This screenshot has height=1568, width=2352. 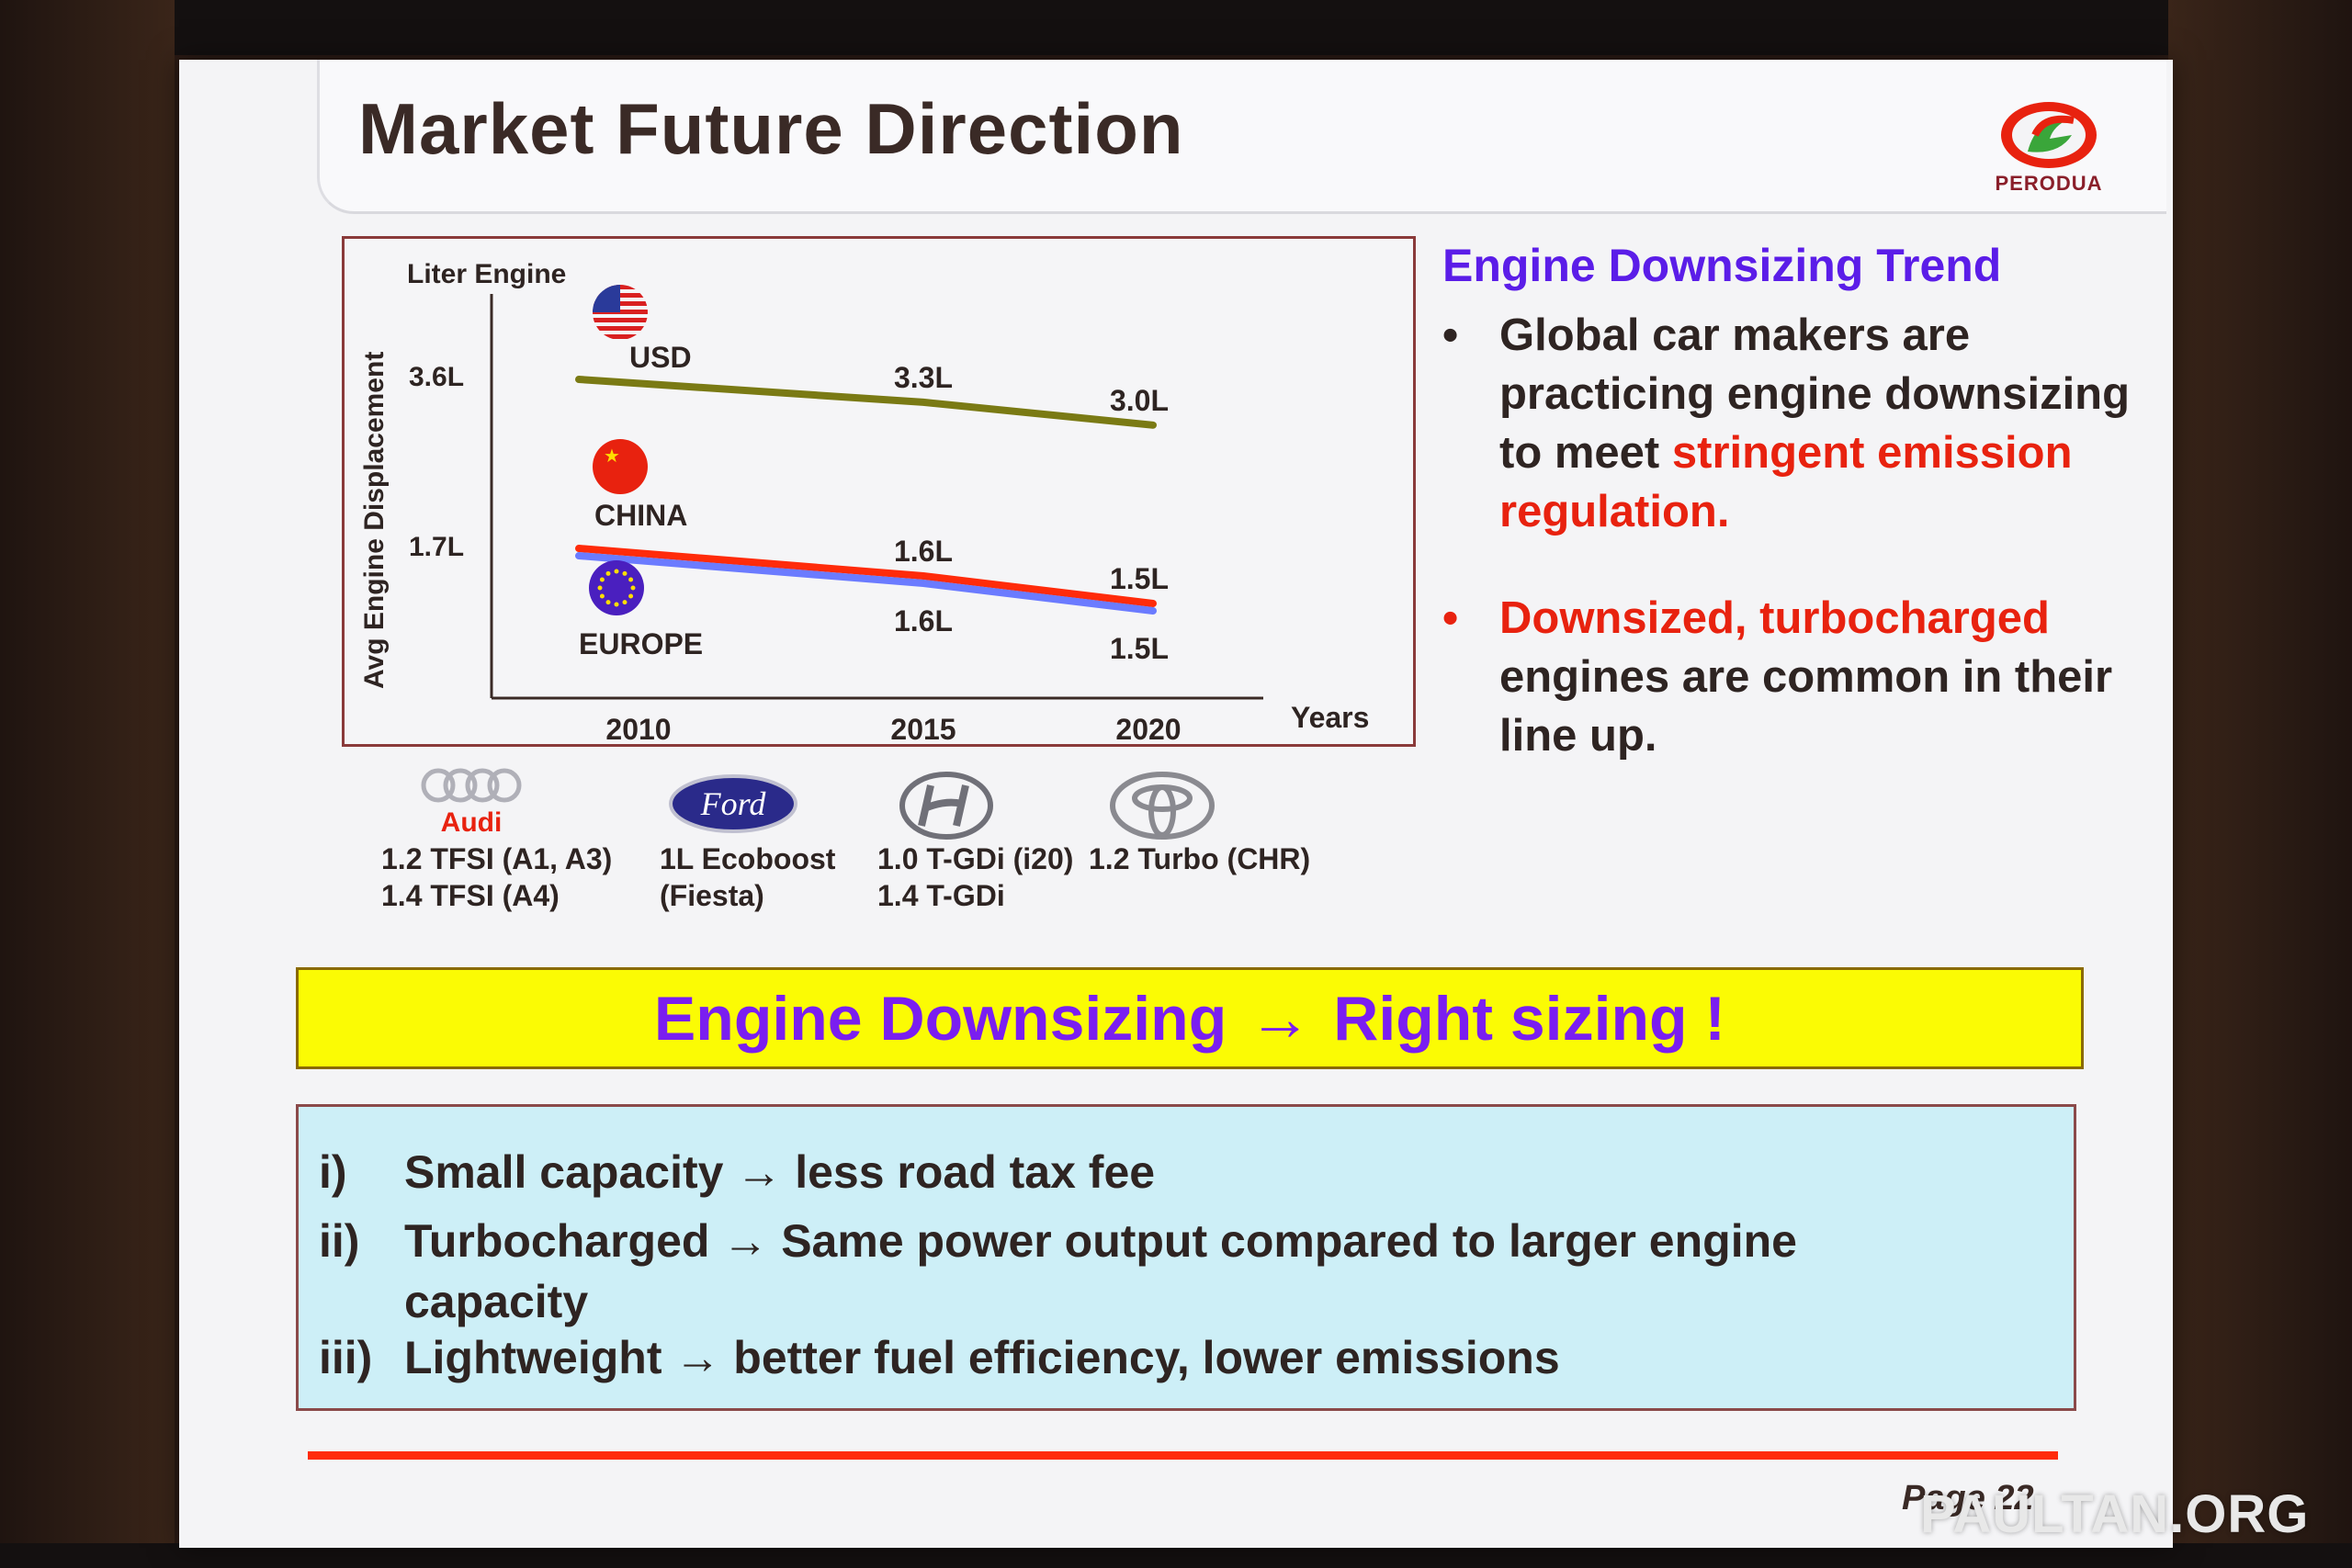 I want to click on benefit-text: Small capacity → less road tax fee, so click(x=780, y=1172).